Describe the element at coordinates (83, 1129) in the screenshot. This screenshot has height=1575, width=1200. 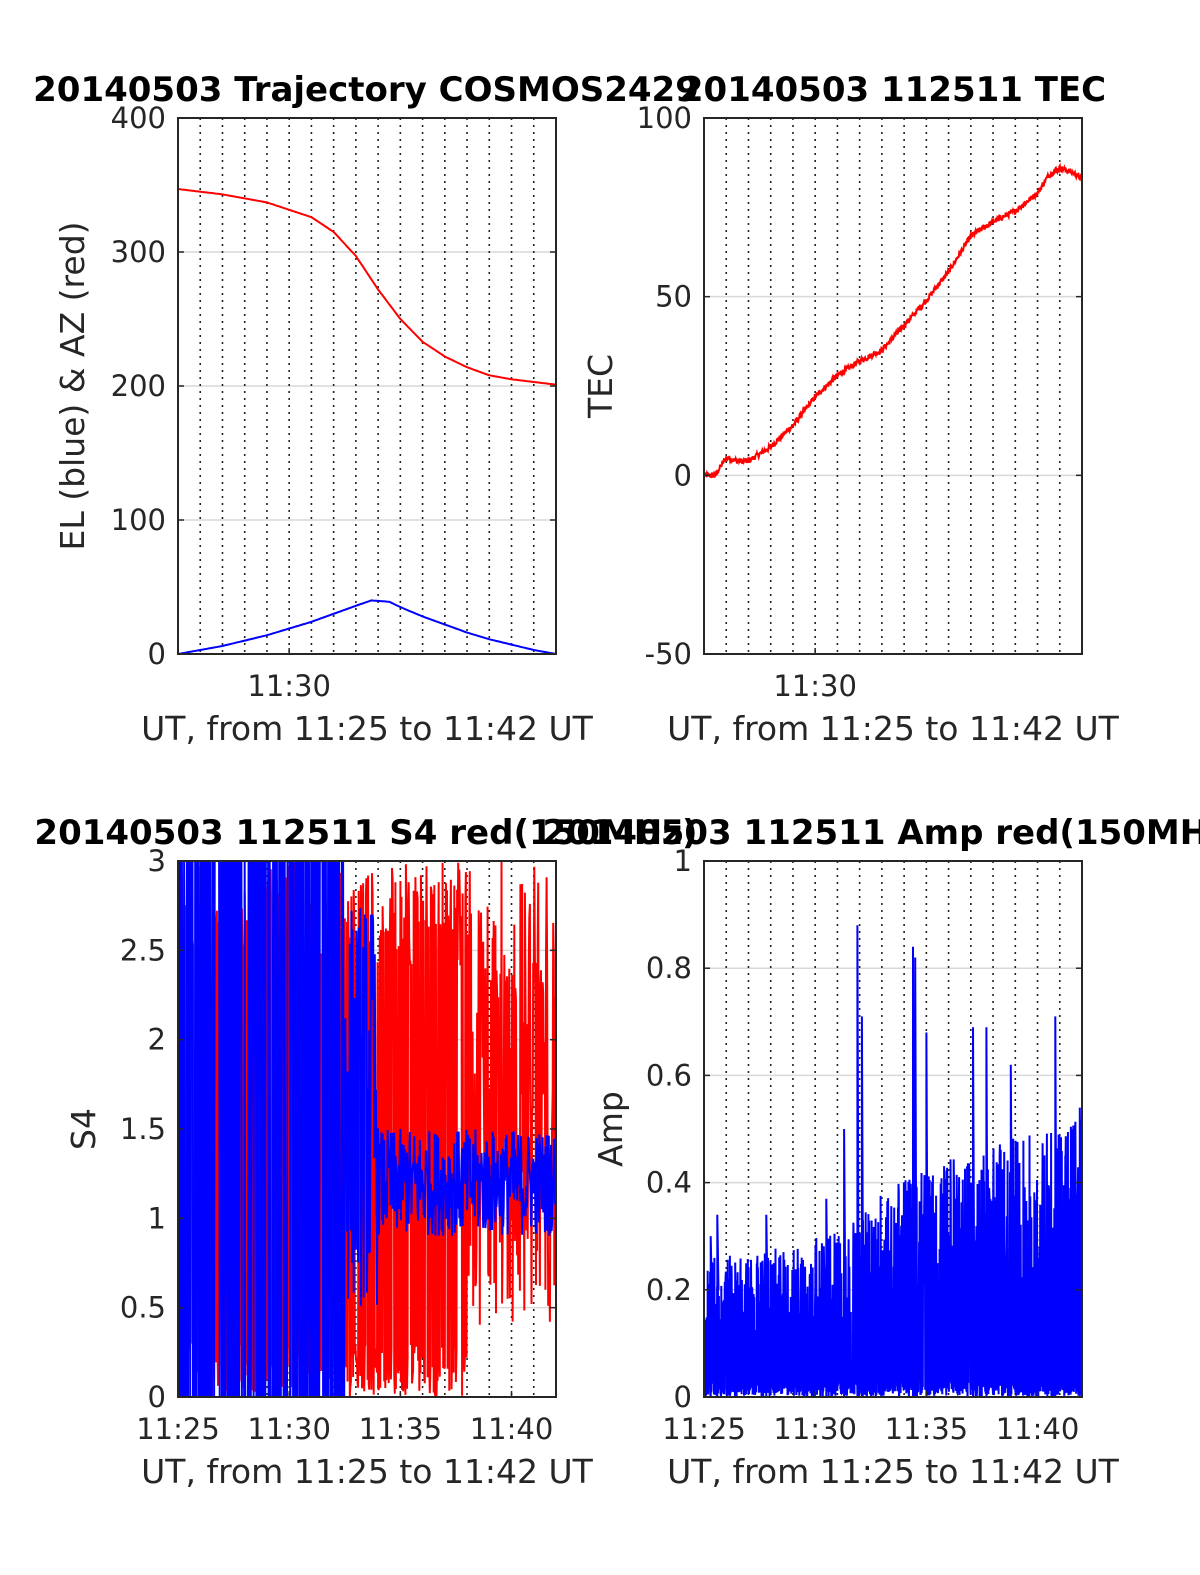
I see `y-axis-label: S4` at that location.